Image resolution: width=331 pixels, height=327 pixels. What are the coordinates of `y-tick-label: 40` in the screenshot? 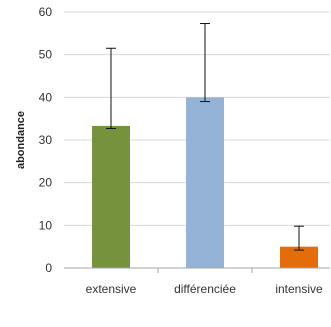 It's located at (46, 97).